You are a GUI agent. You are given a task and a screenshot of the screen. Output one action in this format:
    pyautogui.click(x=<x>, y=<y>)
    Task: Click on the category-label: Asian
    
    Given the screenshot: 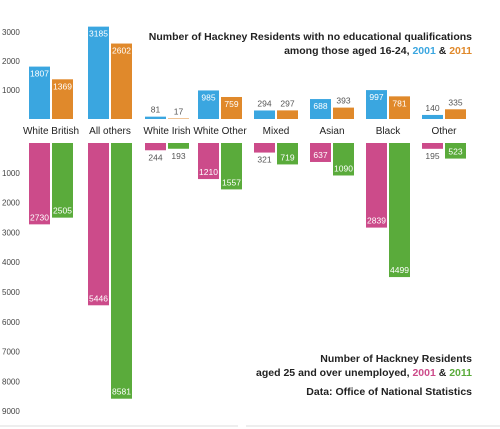 What is the action you would take?
    pyautogui.click(x=331, y=131)
    